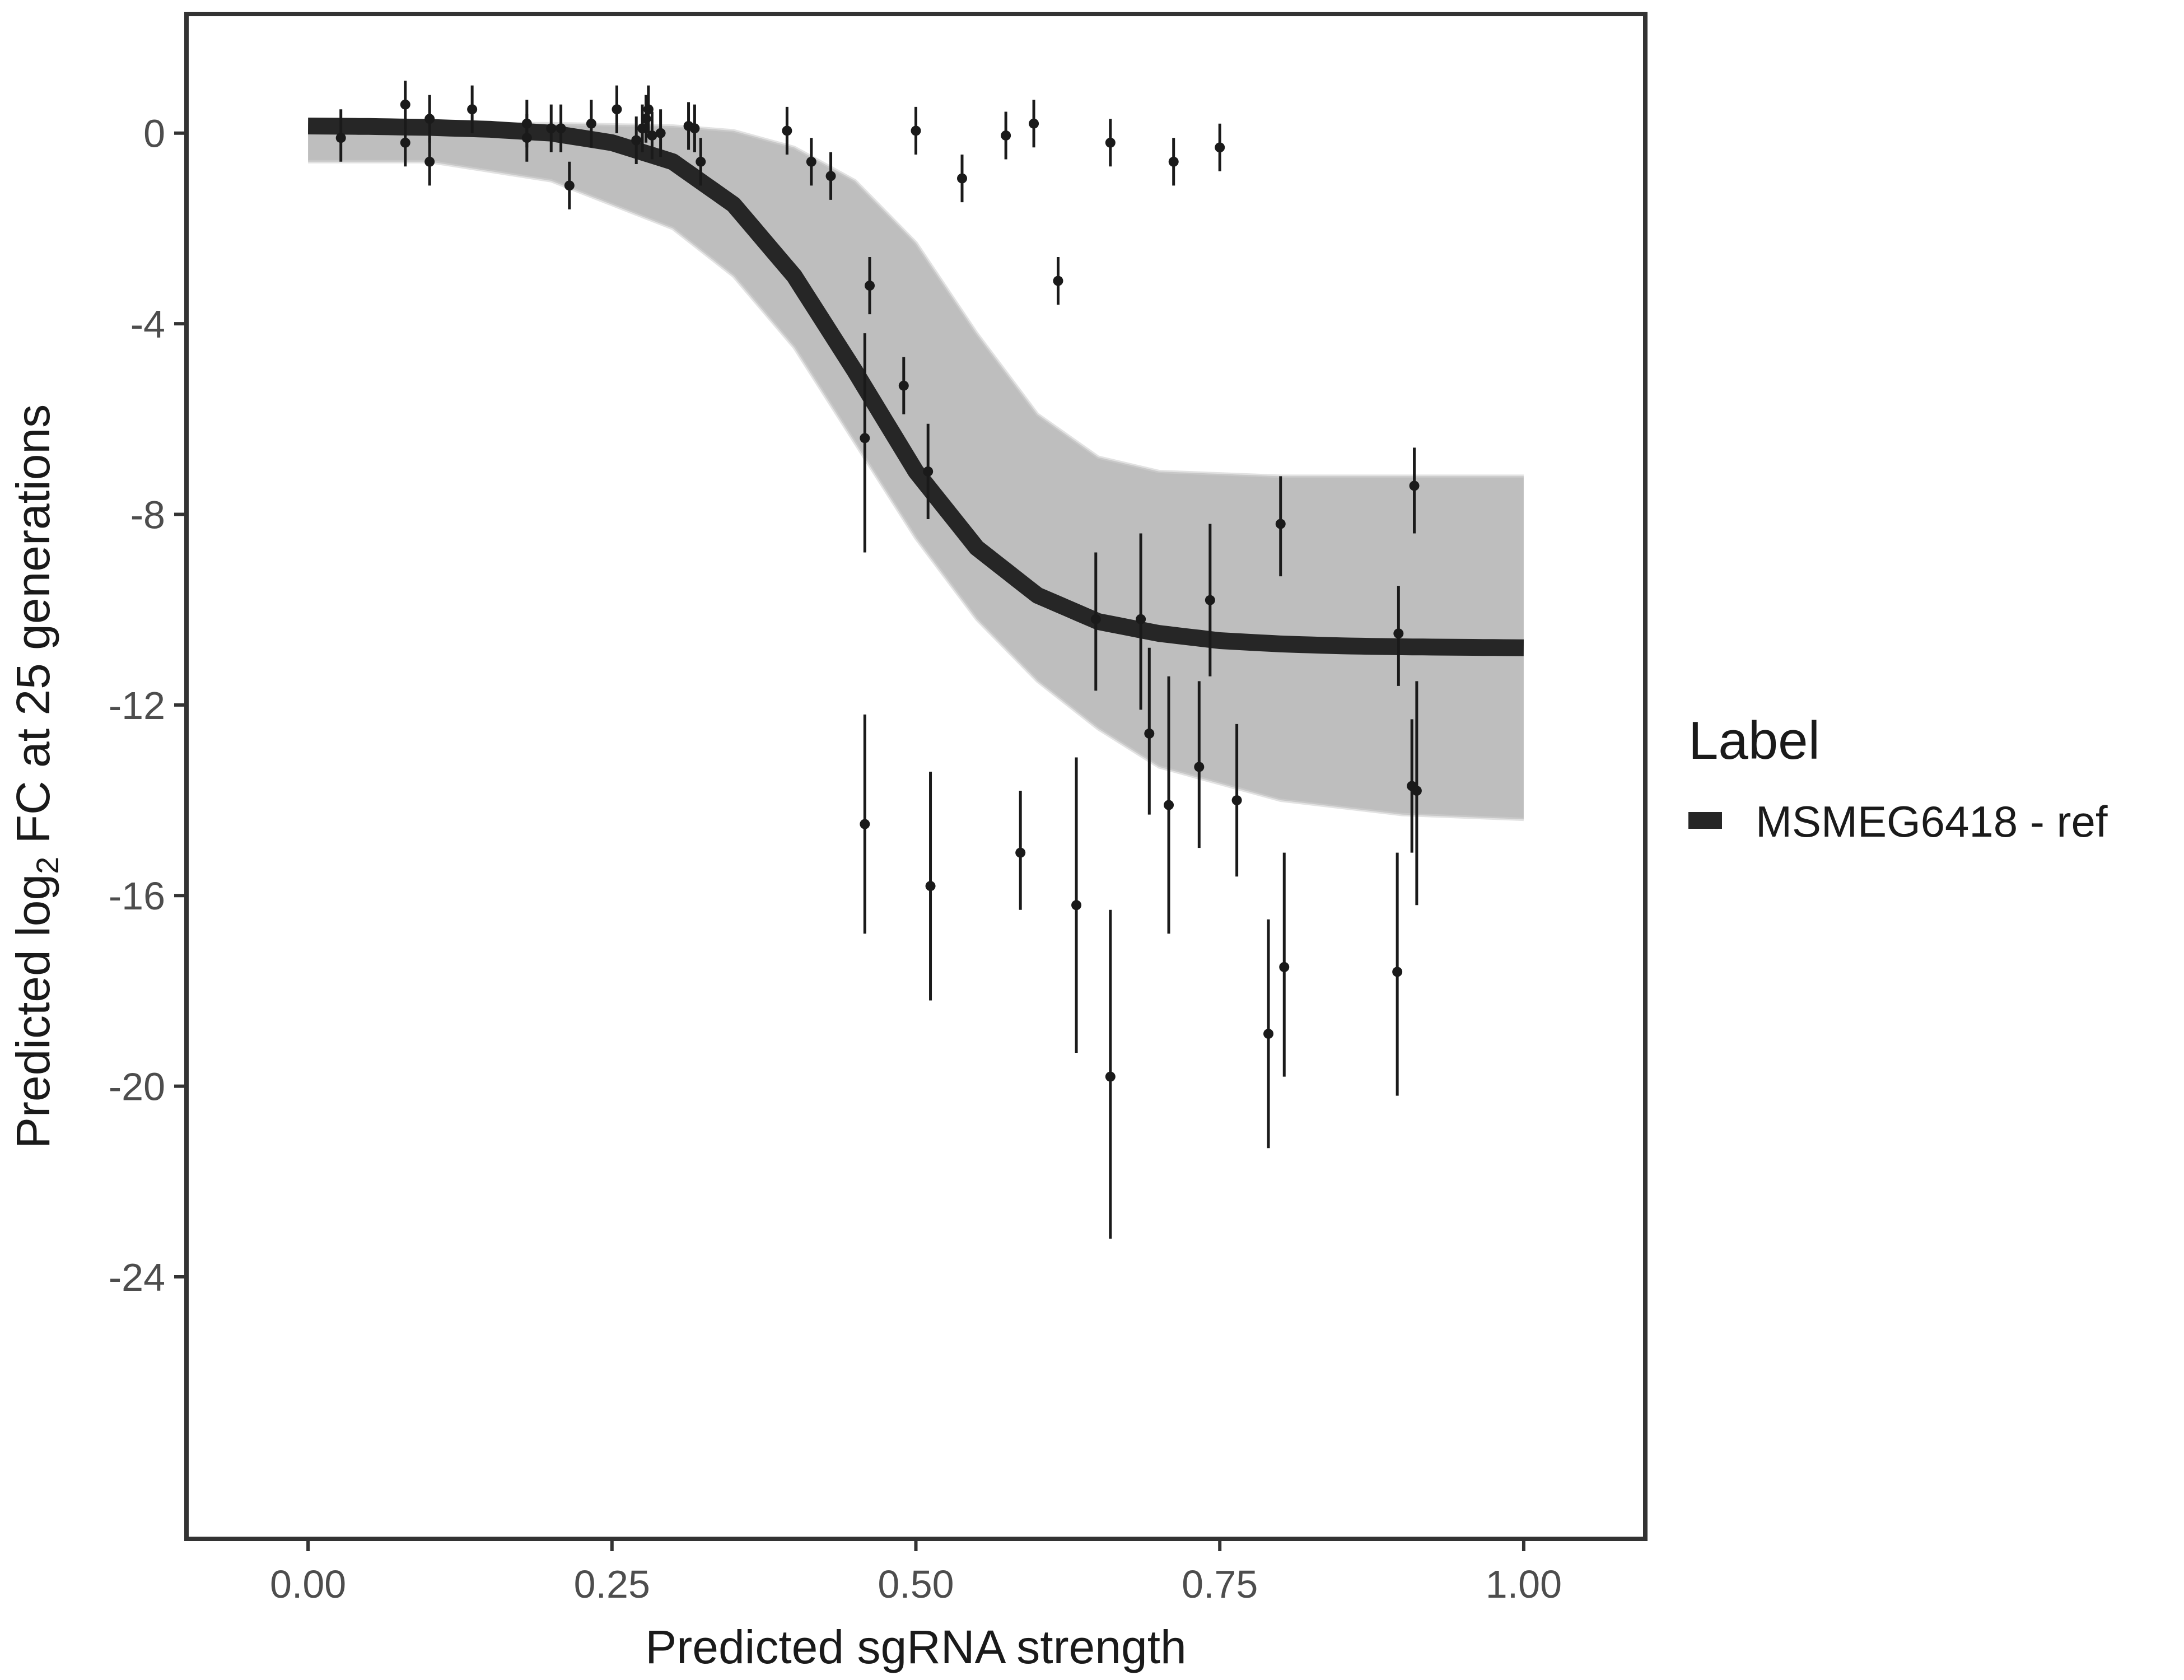  What do you see at coordinates (1932, 822) in the screenshot?
I see `legend-entry-label: MSMEG6418 - ref` at bounding box center [1932, 822].